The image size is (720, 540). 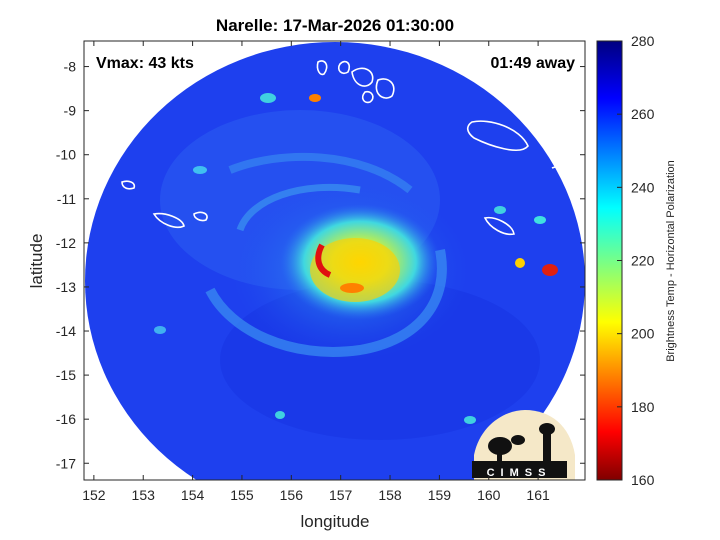 What do you see at coordinates (643, 261) in the screenshot?
I see `colorbar-tick-label: 220` at bounding box center [643, 261].